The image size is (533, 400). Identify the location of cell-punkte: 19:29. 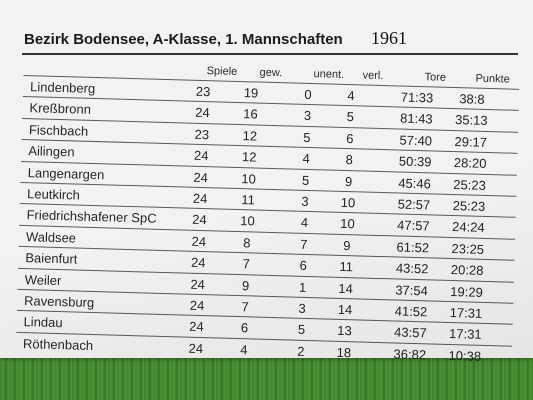
(467, 291).